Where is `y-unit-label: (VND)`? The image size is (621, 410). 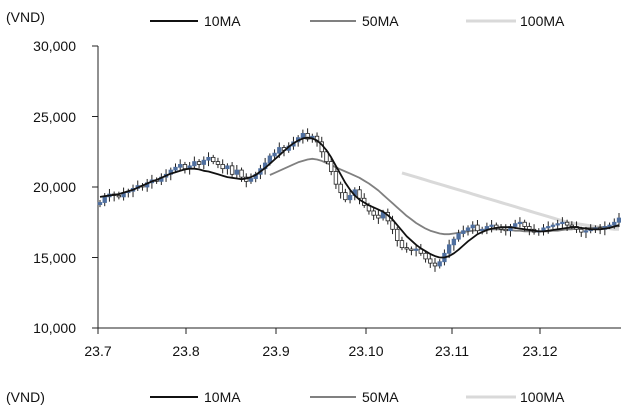
y-unit-label: (VND) is located at coordinates (25, 17).